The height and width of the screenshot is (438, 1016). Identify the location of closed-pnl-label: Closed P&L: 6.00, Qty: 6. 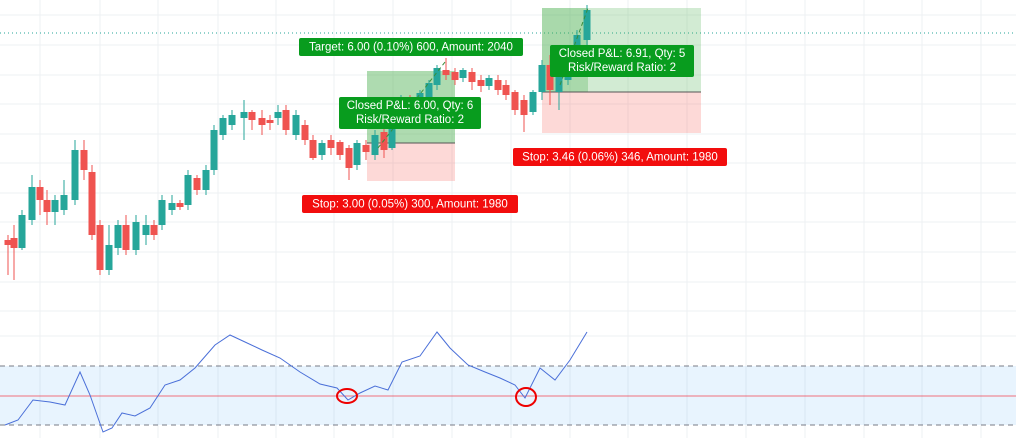
(410, 106).